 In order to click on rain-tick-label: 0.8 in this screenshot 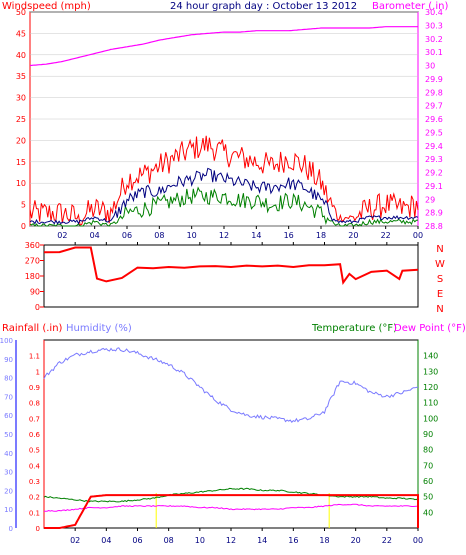, I will do `click(34, 404)`.